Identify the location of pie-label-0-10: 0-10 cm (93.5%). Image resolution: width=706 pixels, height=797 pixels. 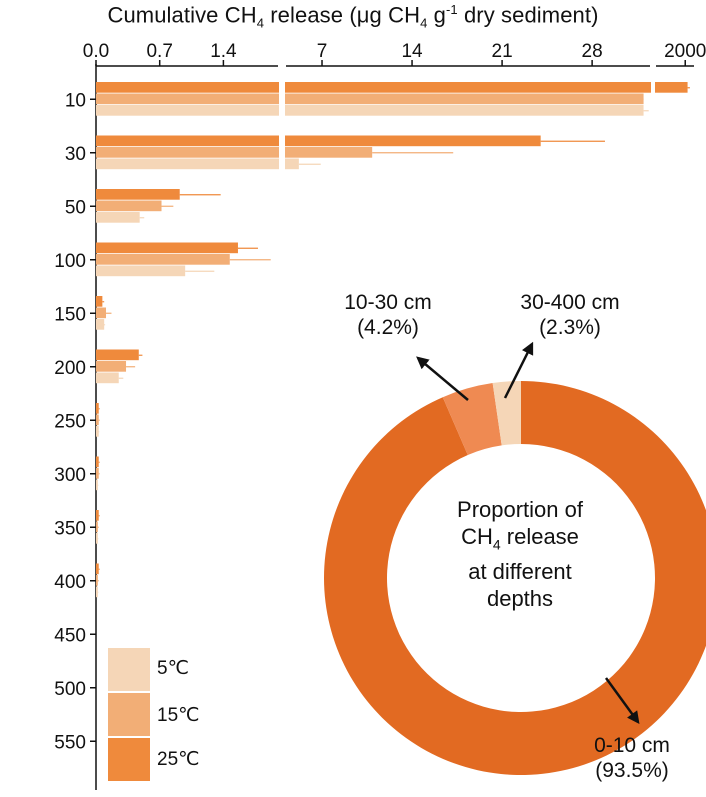
(632, 758).